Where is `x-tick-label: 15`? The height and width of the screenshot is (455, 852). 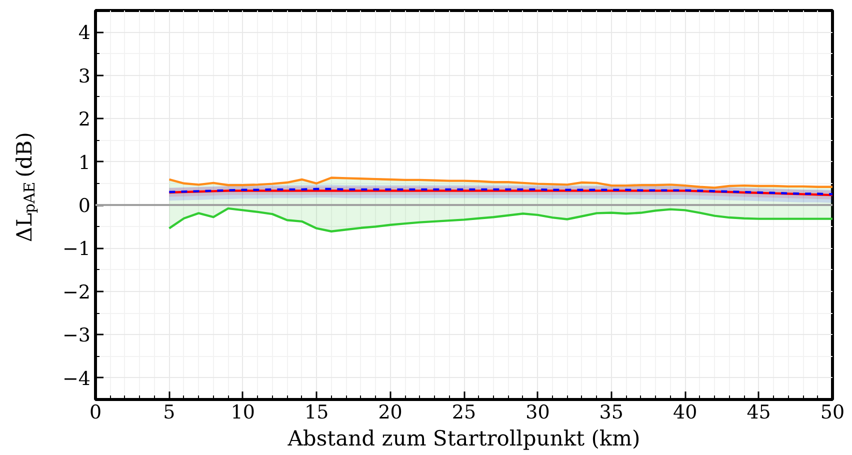 x-tick-label: 15 is located at coordinates (316, 413).